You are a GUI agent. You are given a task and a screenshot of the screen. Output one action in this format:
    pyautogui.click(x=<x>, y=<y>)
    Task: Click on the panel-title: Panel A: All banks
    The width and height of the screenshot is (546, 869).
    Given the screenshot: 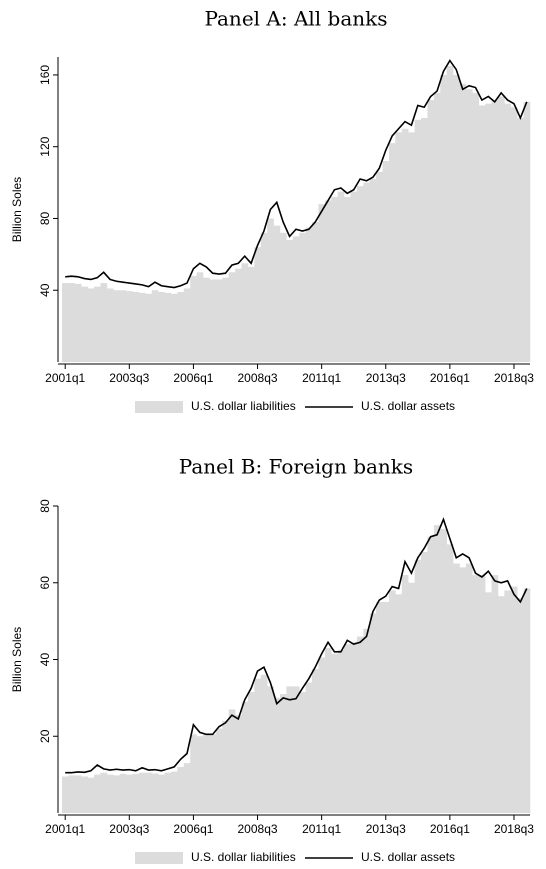 What is the action you would take?
    pyautogui.click(x=295, y=19)
    